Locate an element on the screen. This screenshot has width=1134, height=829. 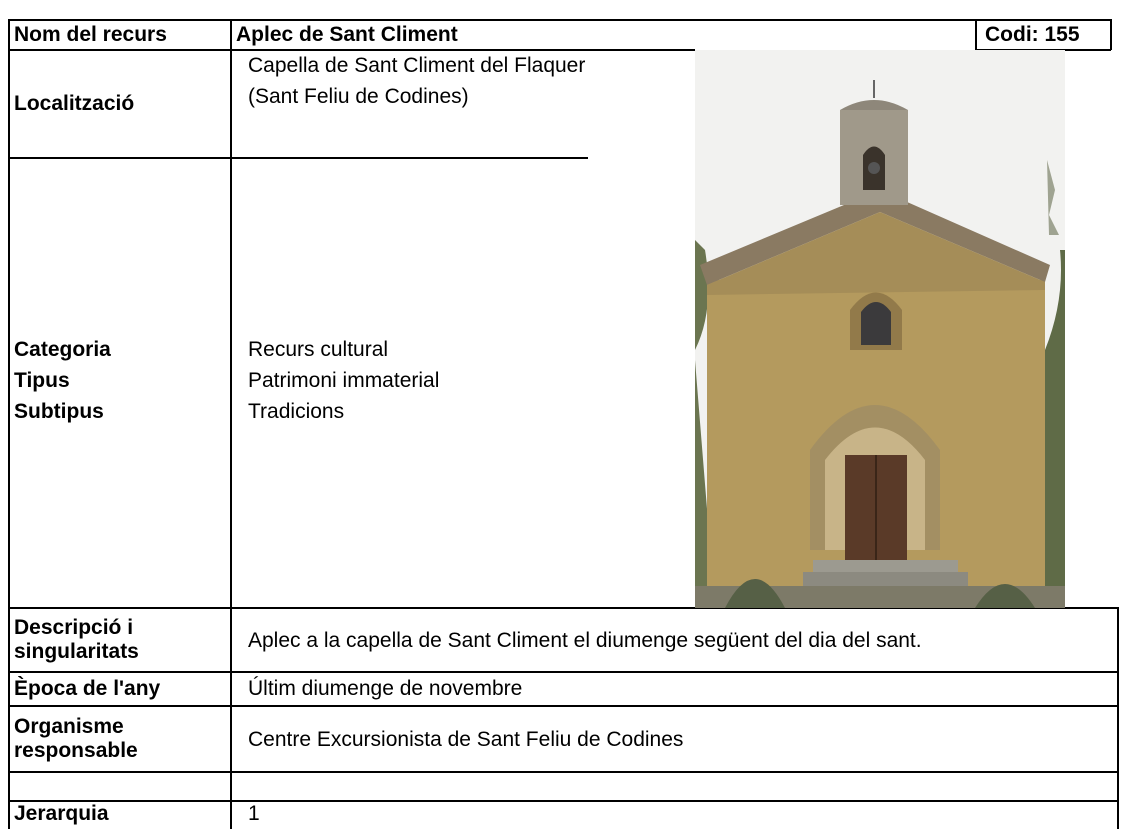
label: Època de l'any is located at coordinates (87, 688).